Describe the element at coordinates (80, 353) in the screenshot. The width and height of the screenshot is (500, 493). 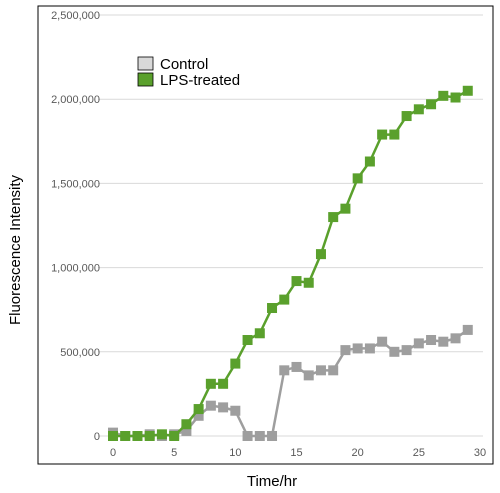
I see `y-tick-label: 500,000` at that location.